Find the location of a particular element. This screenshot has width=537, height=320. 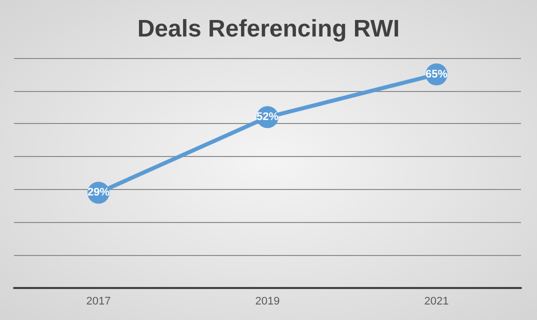

x-tick-label: 2019 is located at coordinates (267, 302).